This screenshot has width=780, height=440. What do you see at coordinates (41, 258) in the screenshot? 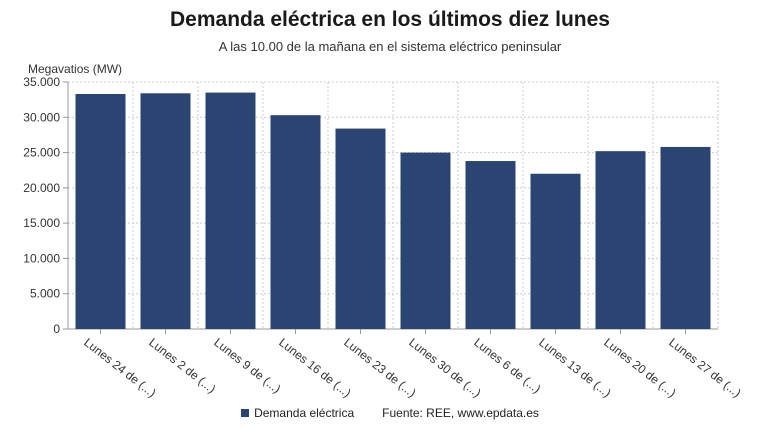
I see `y-tick-label: 10.000` at bounding box center [41, 258].